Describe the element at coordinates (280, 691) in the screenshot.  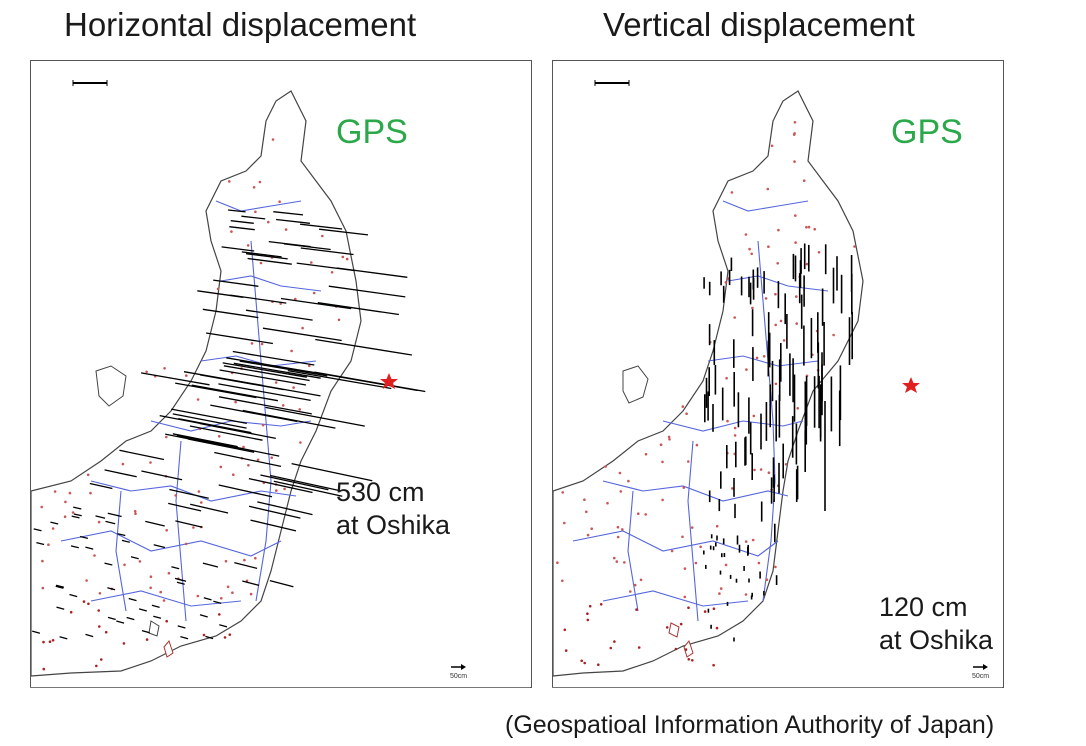
I see `bottom-axis-left` at that location.